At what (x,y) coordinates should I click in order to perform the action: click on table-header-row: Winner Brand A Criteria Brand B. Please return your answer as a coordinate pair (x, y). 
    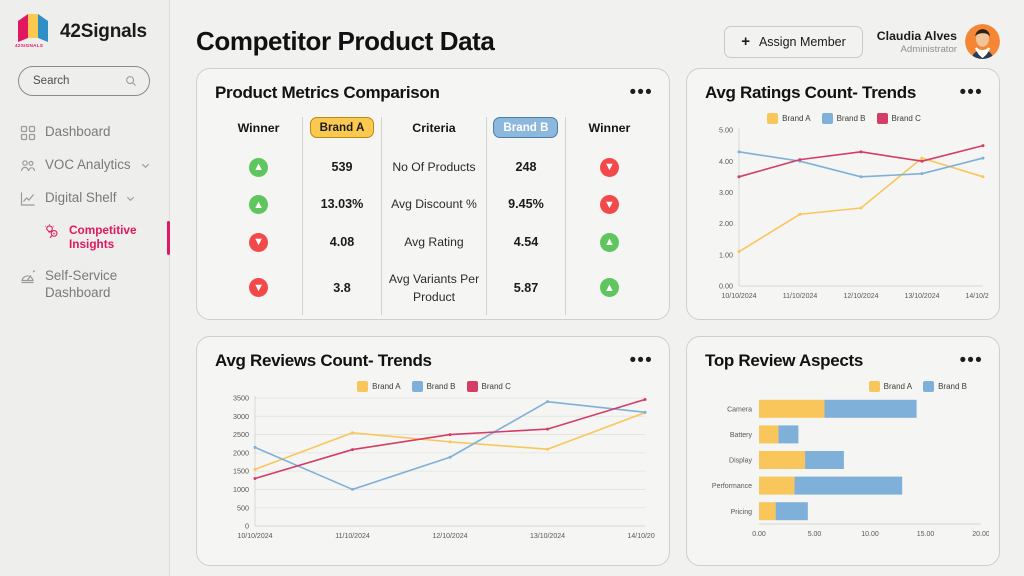
    Looking at the image, I should click on (434, 132).